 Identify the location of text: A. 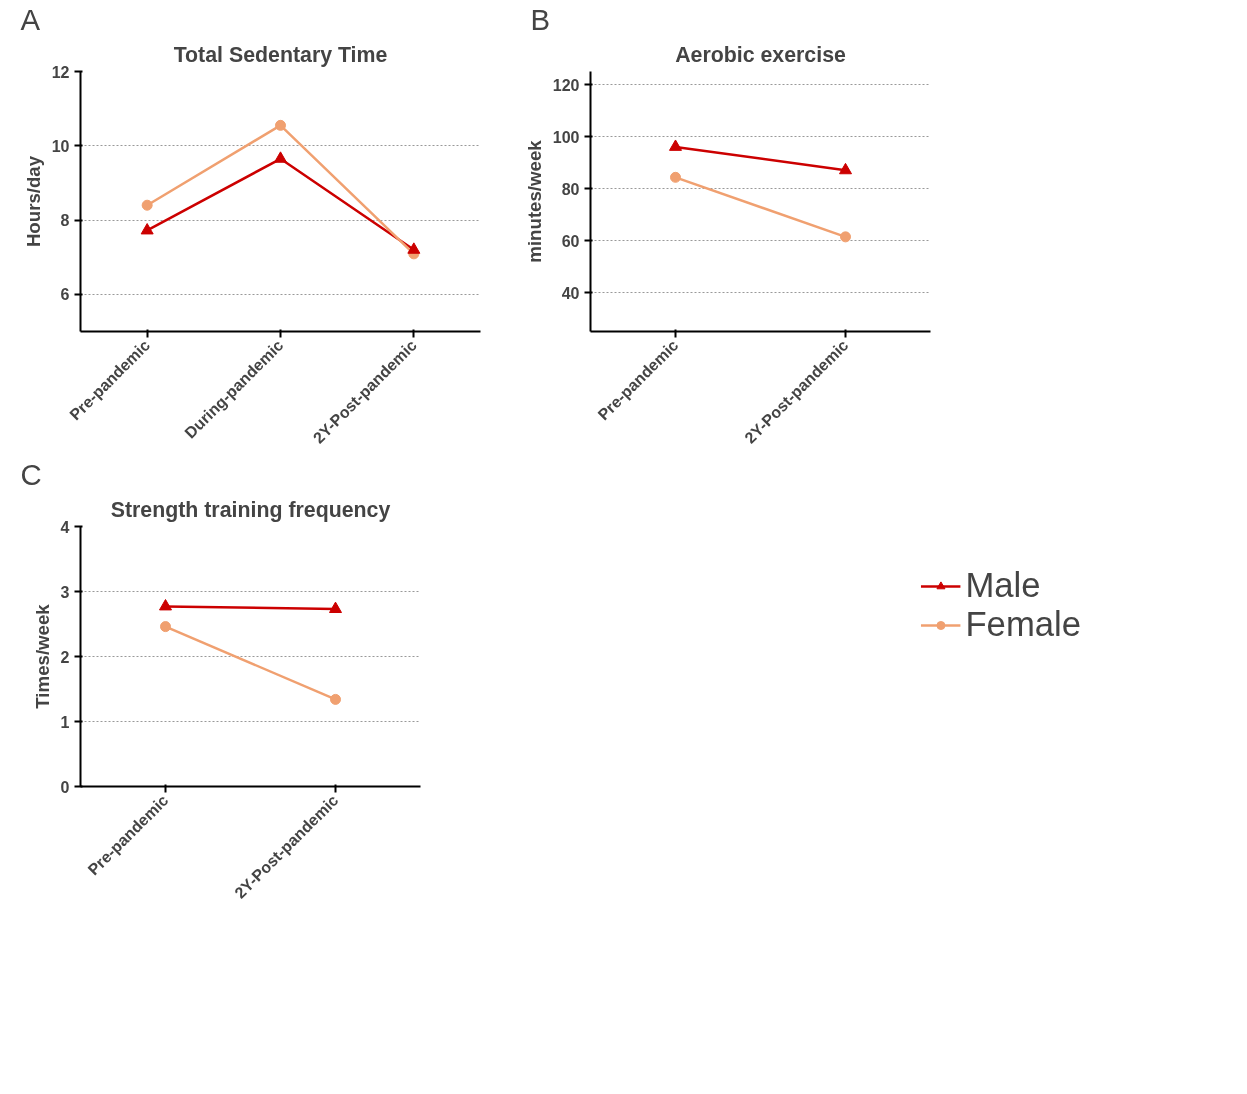
(30, 19).